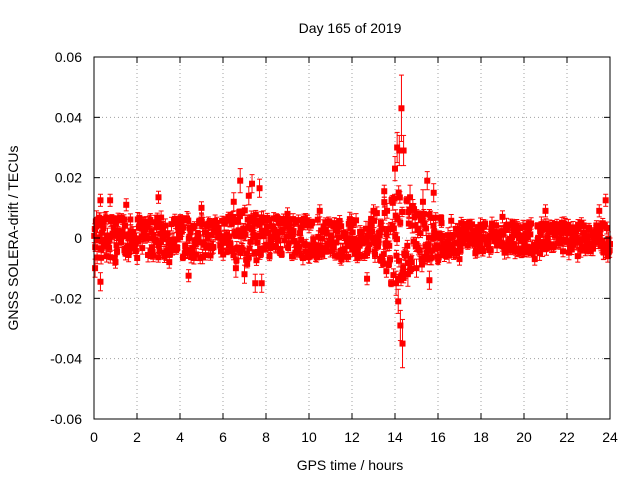  I want to click on x-tick-label: 16, so click(438, 437).